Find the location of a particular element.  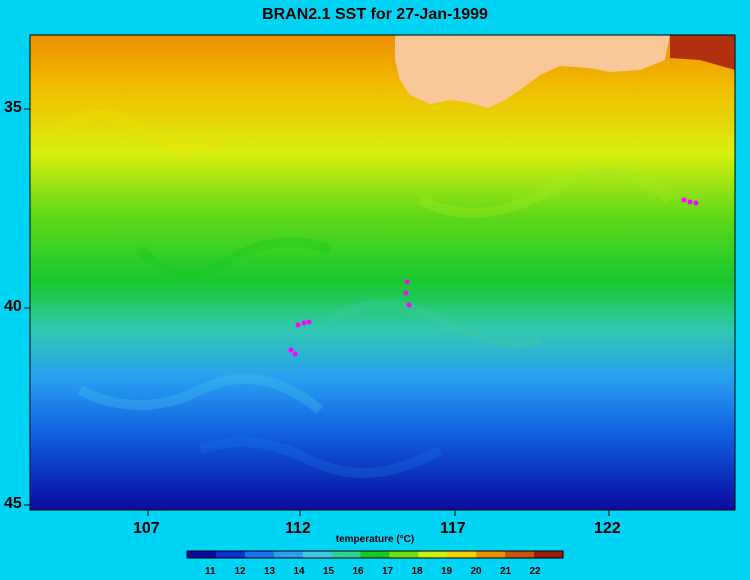

colorbar-tick-label: 18 is located at coordinates (417, 571).